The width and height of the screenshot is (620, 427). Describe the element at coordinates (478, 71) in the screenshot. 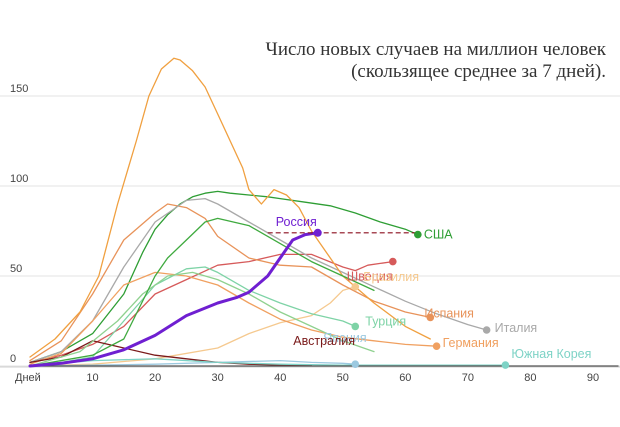

I see `chart-title-line-2: (скользящее среднее за 7 дней).` at that location.